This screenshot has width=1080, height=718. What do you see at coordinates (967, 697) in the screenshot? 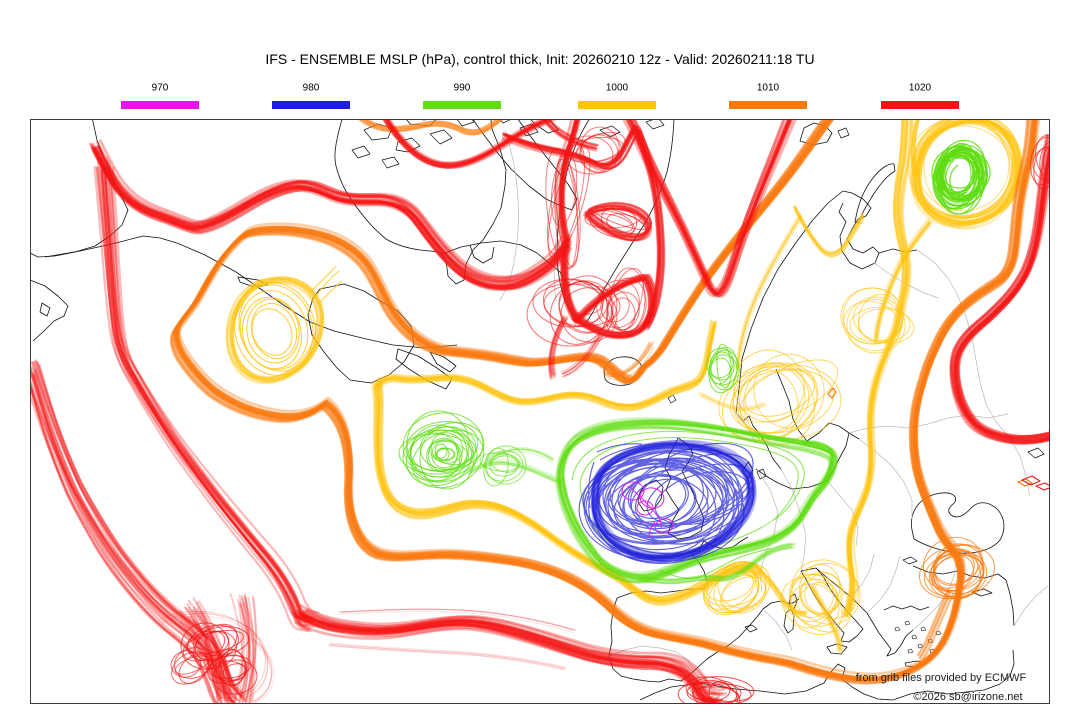
I see `svg-text: ©2026 sb@irizone.net` at bounding box center [967, 697].